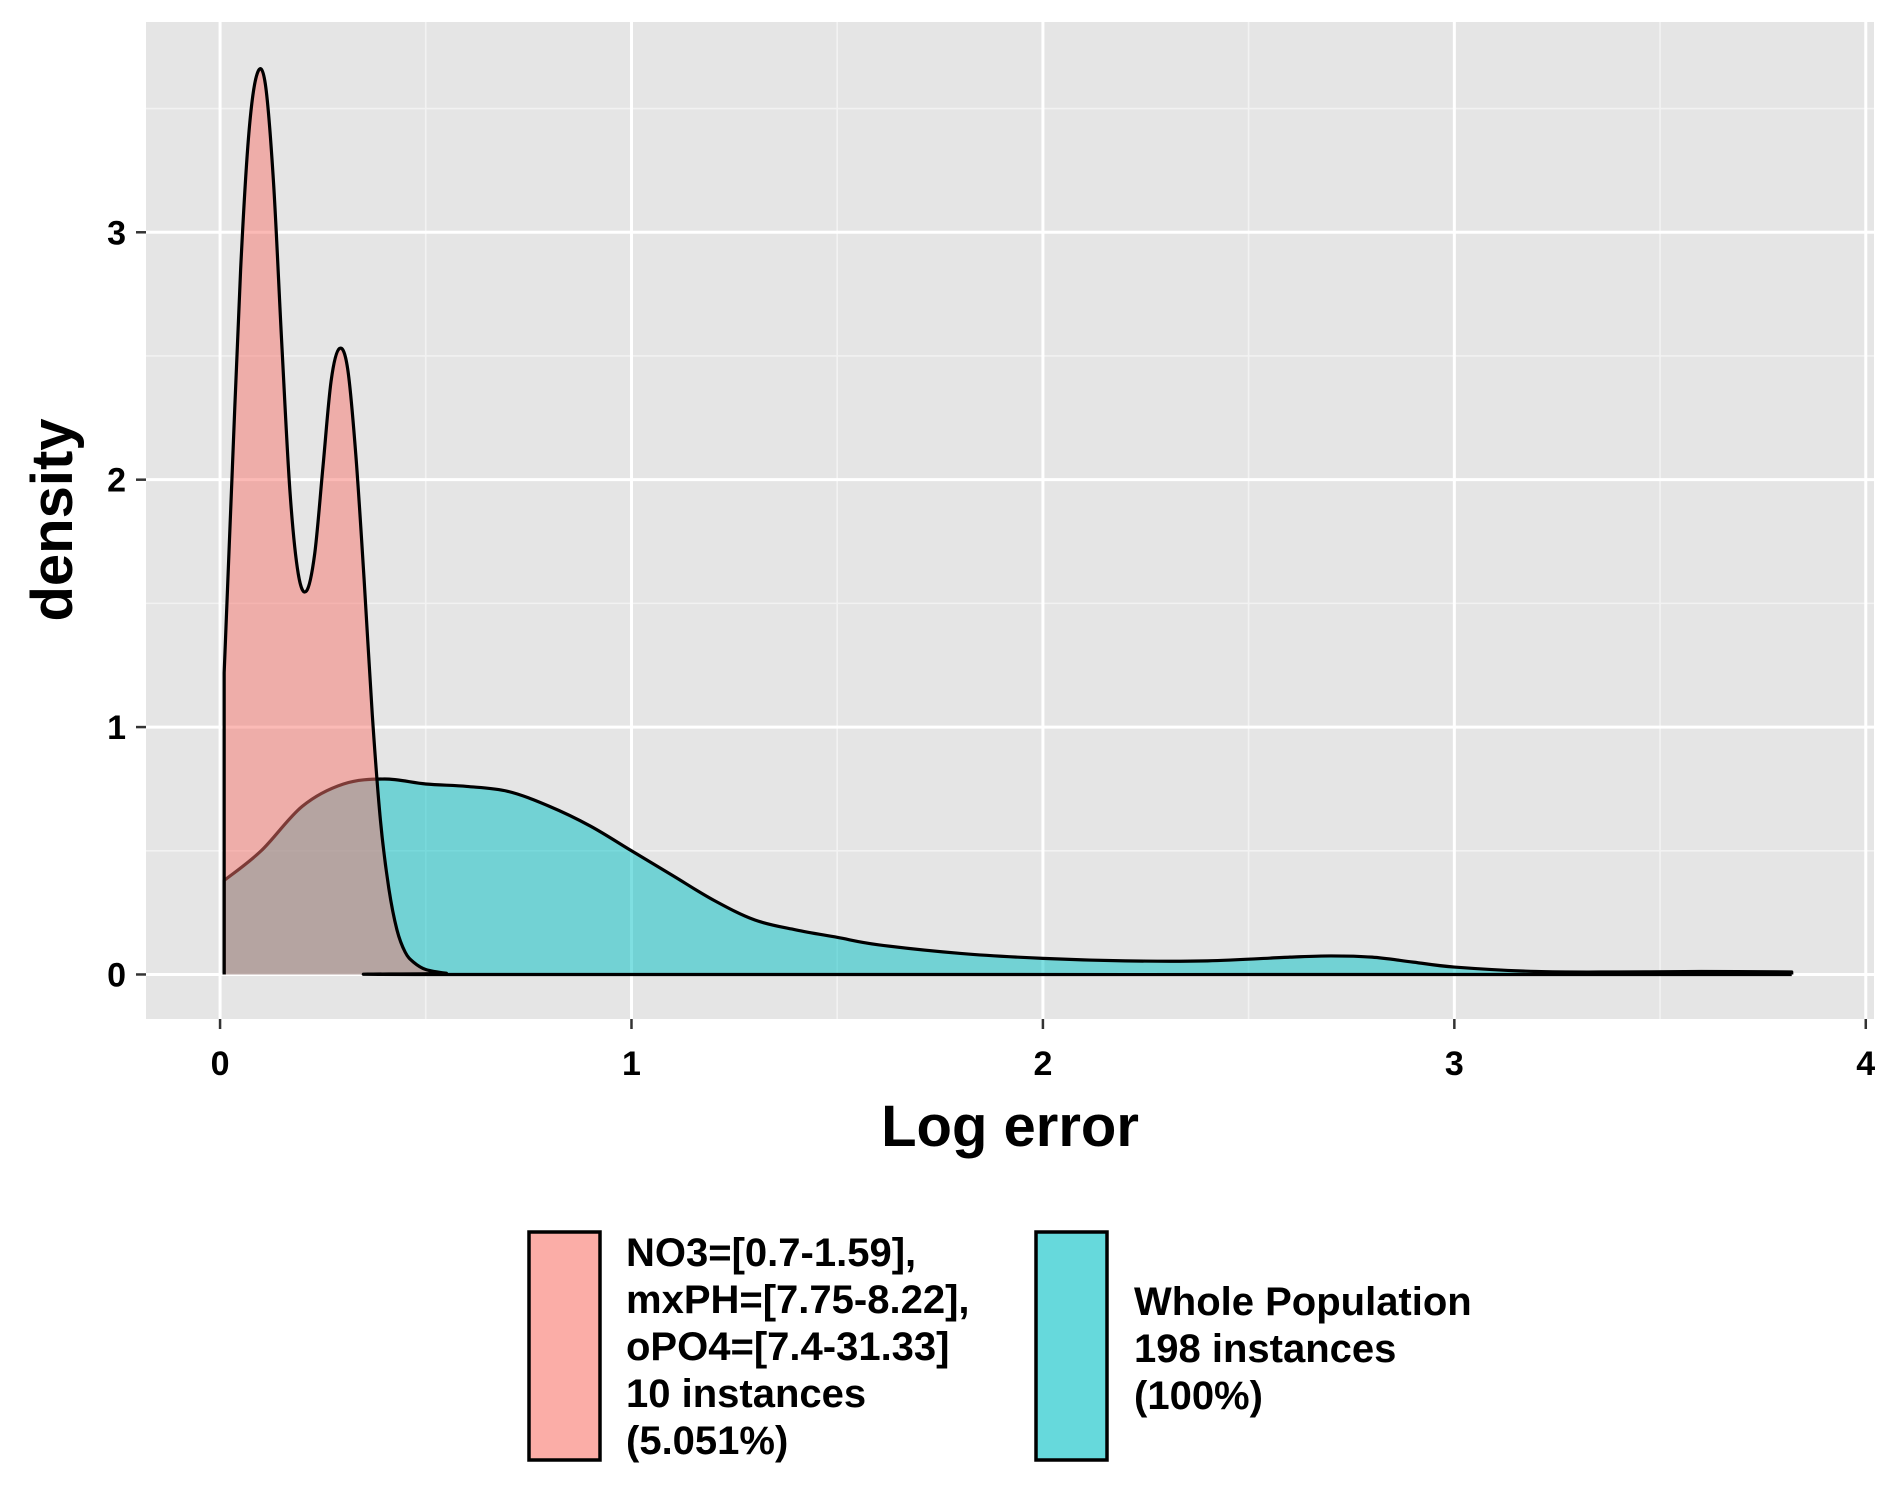 This screenshot has height=1511, width=1889. I want to click on x-tick-label: 4, so click(1865, 1064).